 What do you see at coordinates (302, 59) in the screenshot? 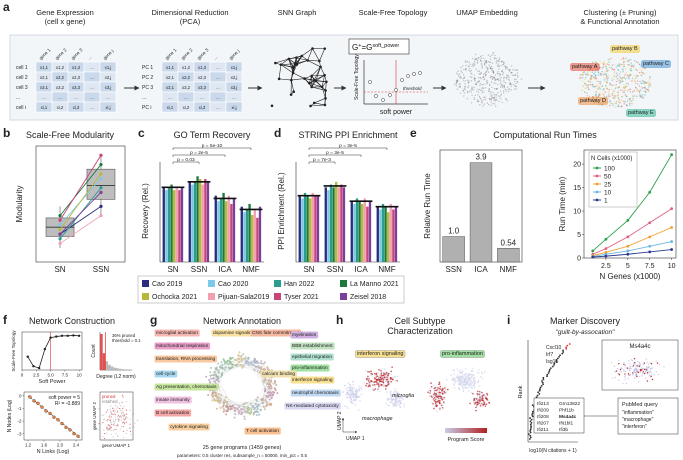
I see `graph-edge` at bounding box center [302, 59].